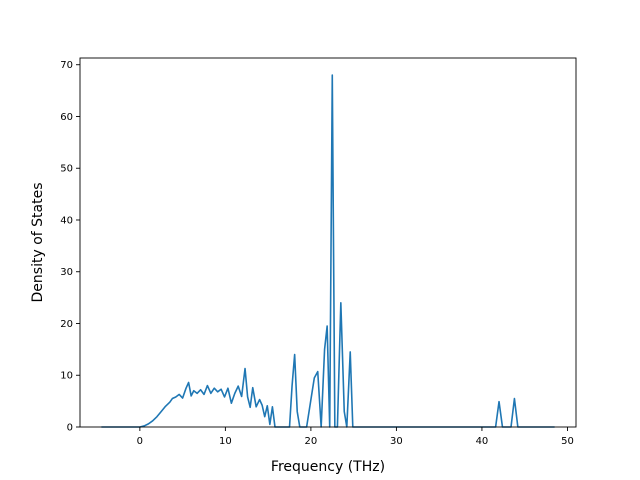 This screenshot has height=480, width=640. I want to click on x-tick-label: 50, so click(567, 441).